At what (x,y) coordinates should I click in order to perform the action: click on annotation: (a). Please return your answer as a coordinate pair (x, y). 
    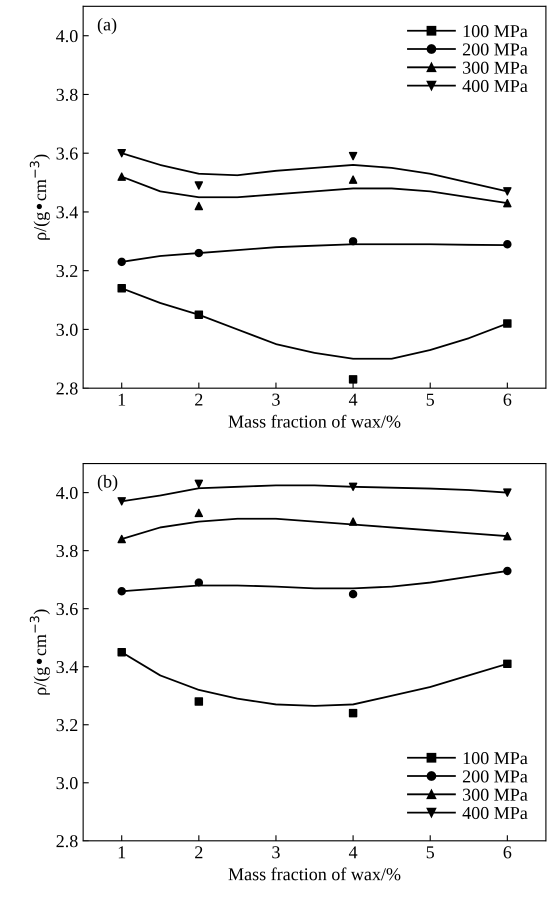
    Looking at the image, I should click on (107, 26).